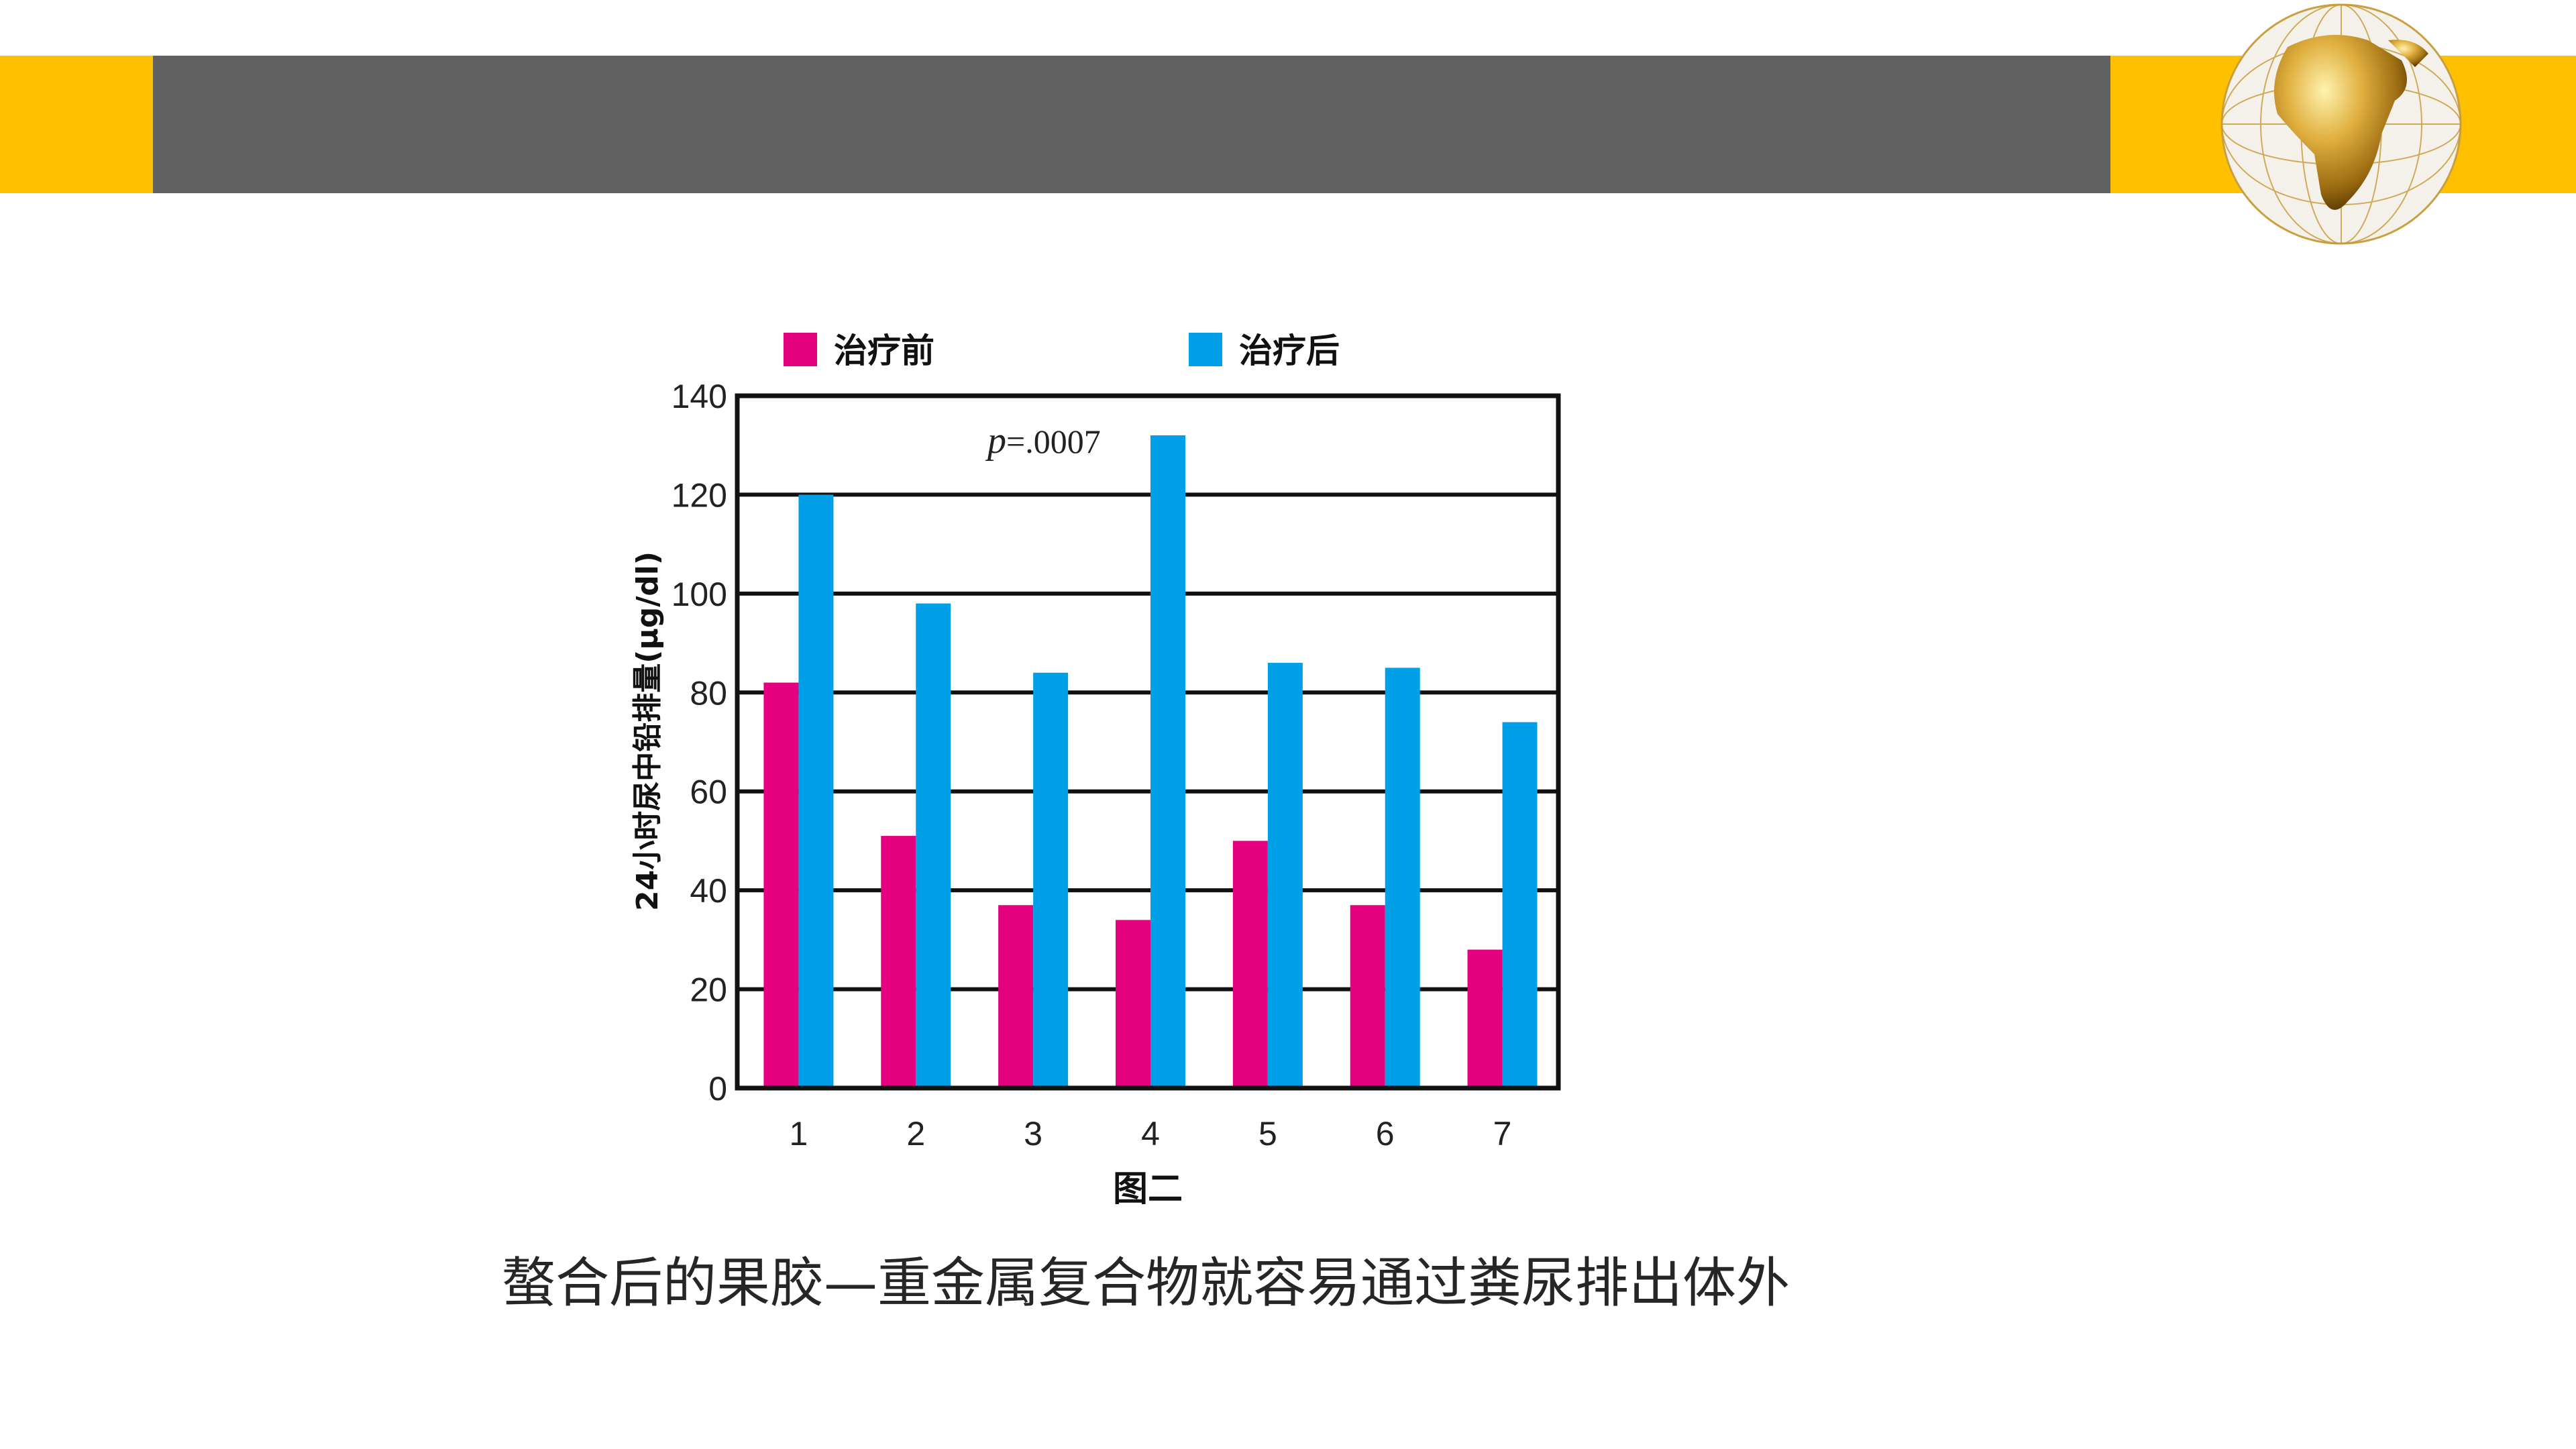 The width and height of the screenshot is (2576, 1449). Describe the element at coordinates (1502, 1133) in the screenshot. I see `x-tick-label: 7` at that location.